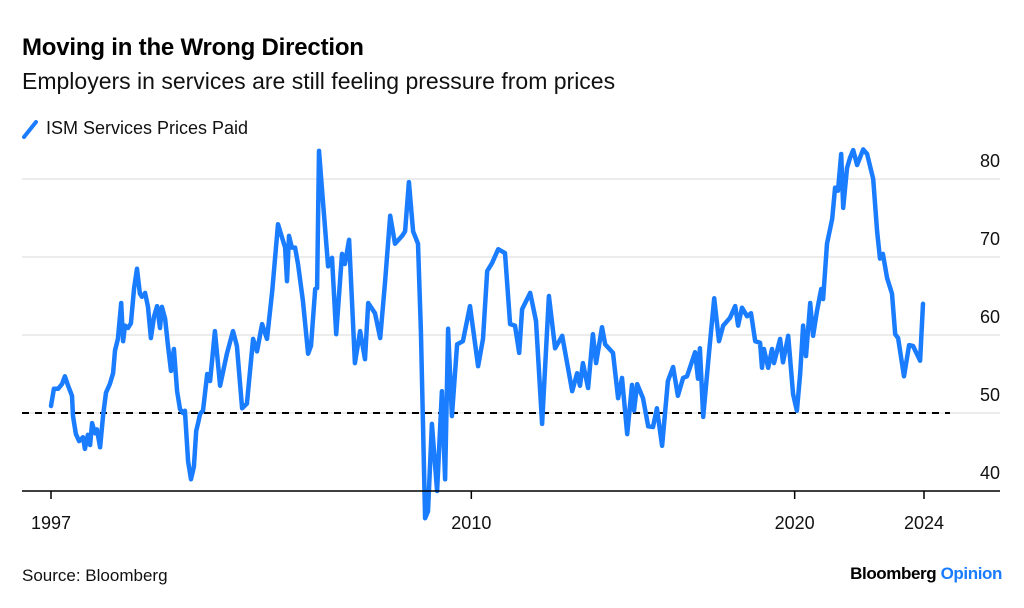 The image size is (1024, 608). I want to click on y-axis-labels: 40 50 60 70 80, so click(990, 317).